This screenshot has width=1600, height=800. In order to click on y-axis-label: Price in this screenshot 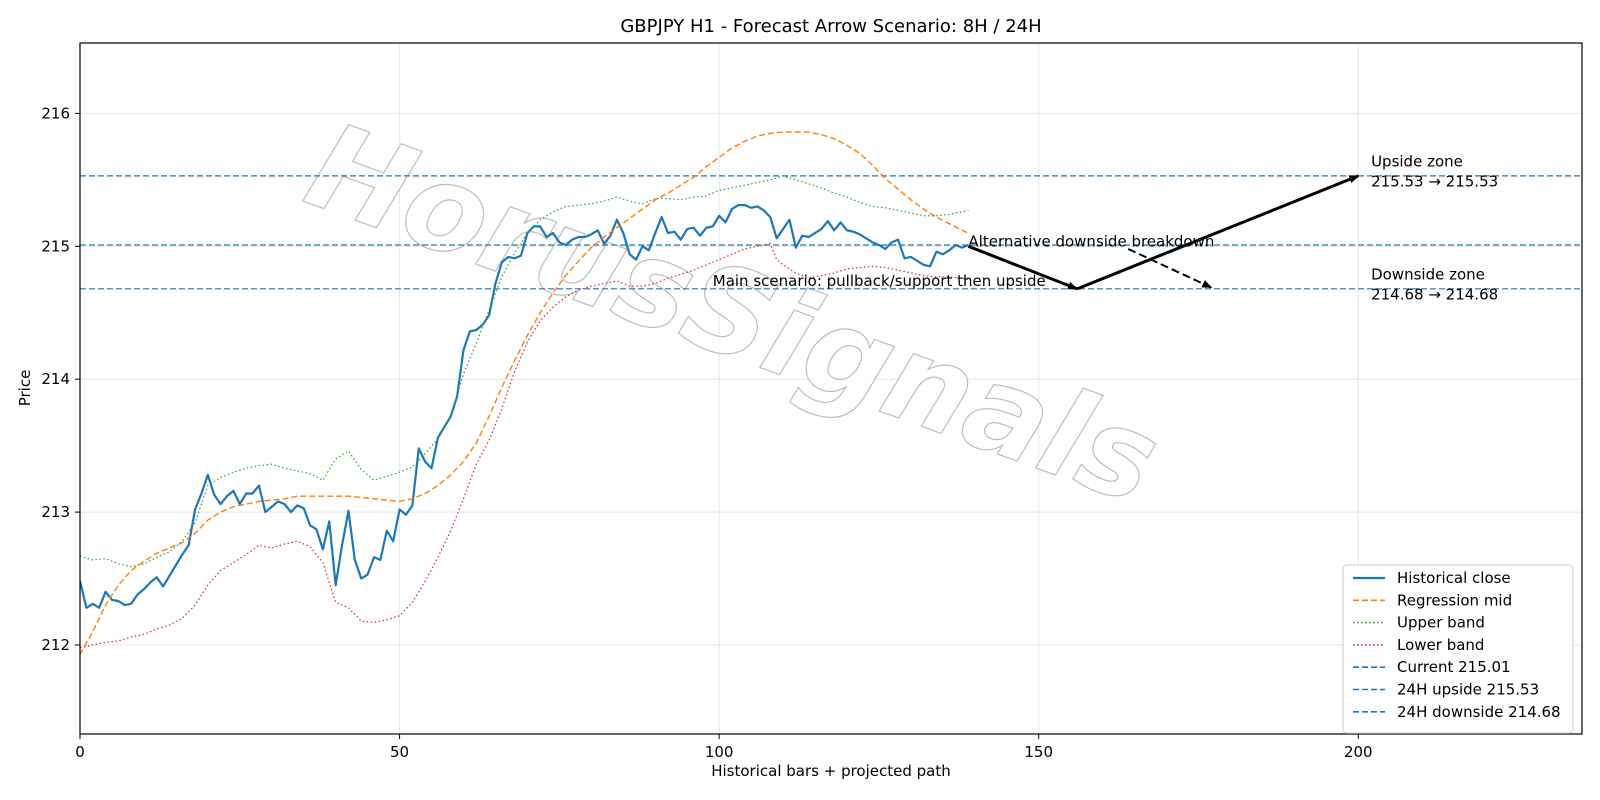, I will do `click(25, 388)`.